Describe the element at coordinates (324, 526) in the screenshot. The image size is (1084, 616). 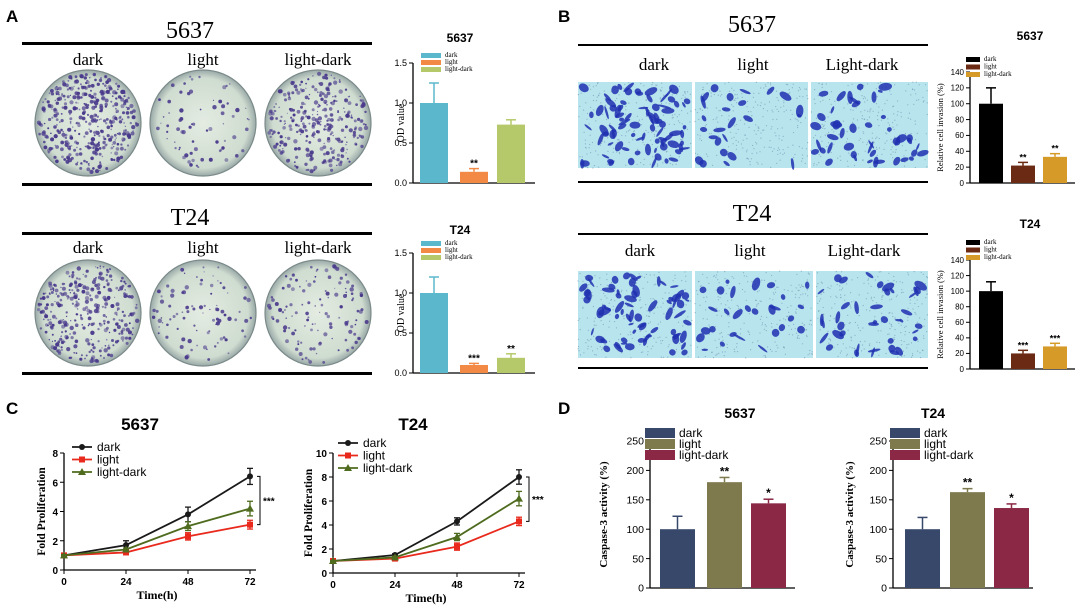
I see `y-tick-label: 4` at that location.